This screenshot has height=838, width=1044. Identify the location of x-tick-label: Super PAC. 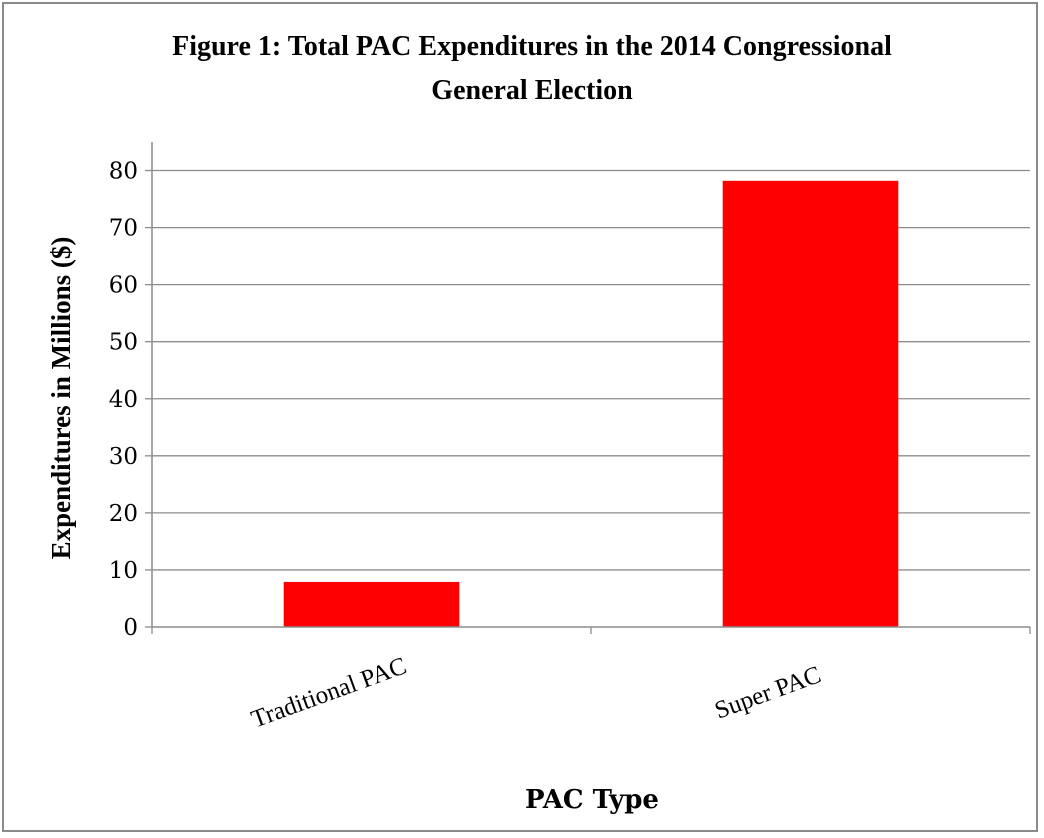
(767, 692).